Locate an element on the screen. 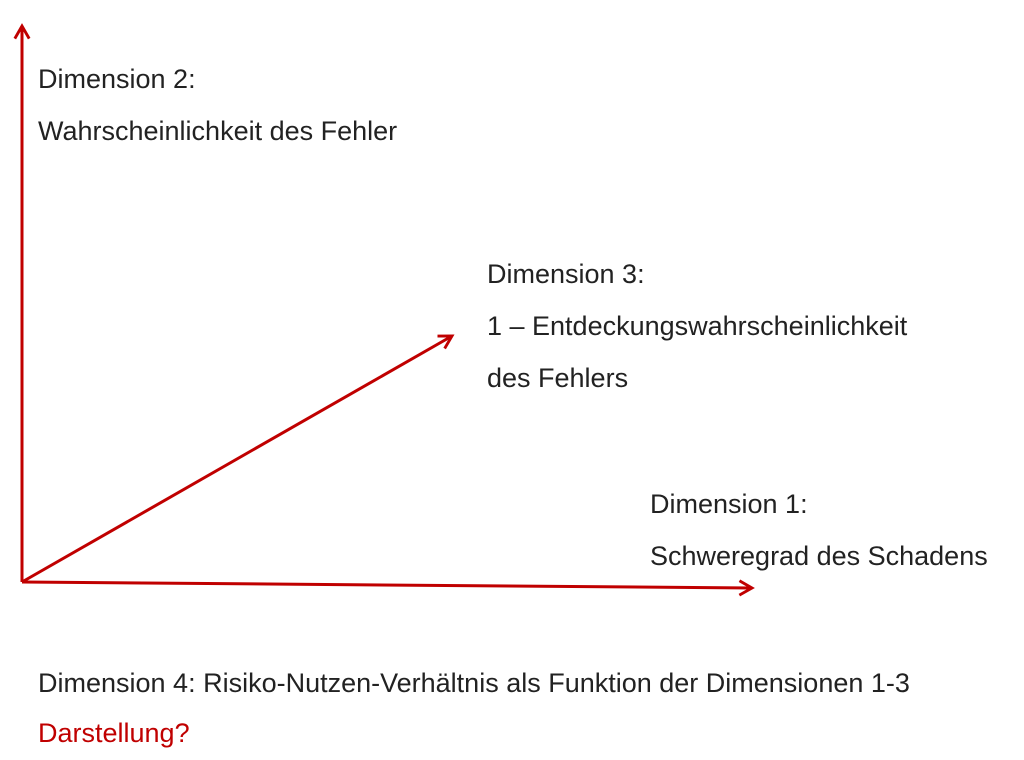 The height and width of the screenshot is (760, 1024). dimension-label: Dimension 3: is located at coordinates (566, 274).